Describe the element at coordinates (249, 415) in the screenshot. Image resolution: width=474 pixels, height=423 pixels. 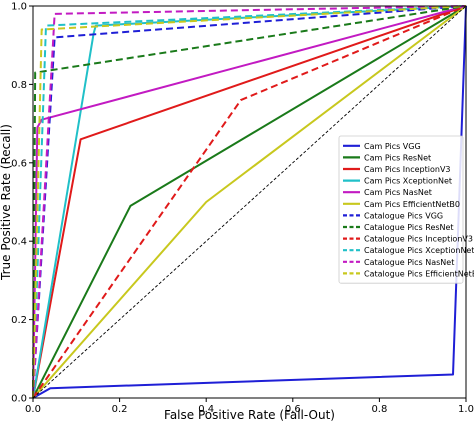
I see `x-axis-label: False Positive Rate (Fall-Out)` at that location.